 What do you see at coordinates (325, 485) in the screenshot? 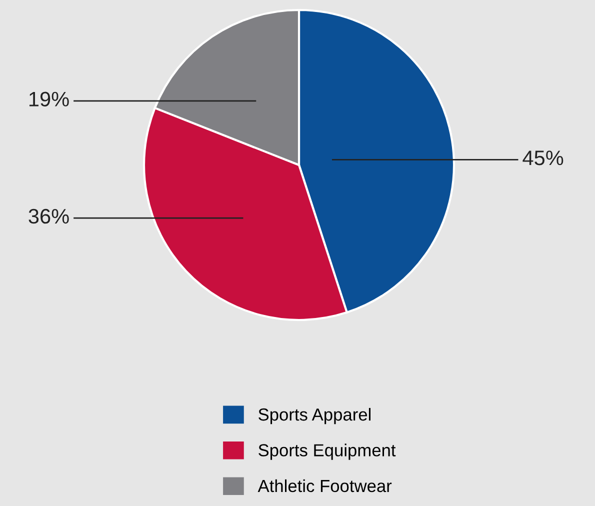
I see `legend-label: Athletic Footwear` at bounding box center [325, 485].